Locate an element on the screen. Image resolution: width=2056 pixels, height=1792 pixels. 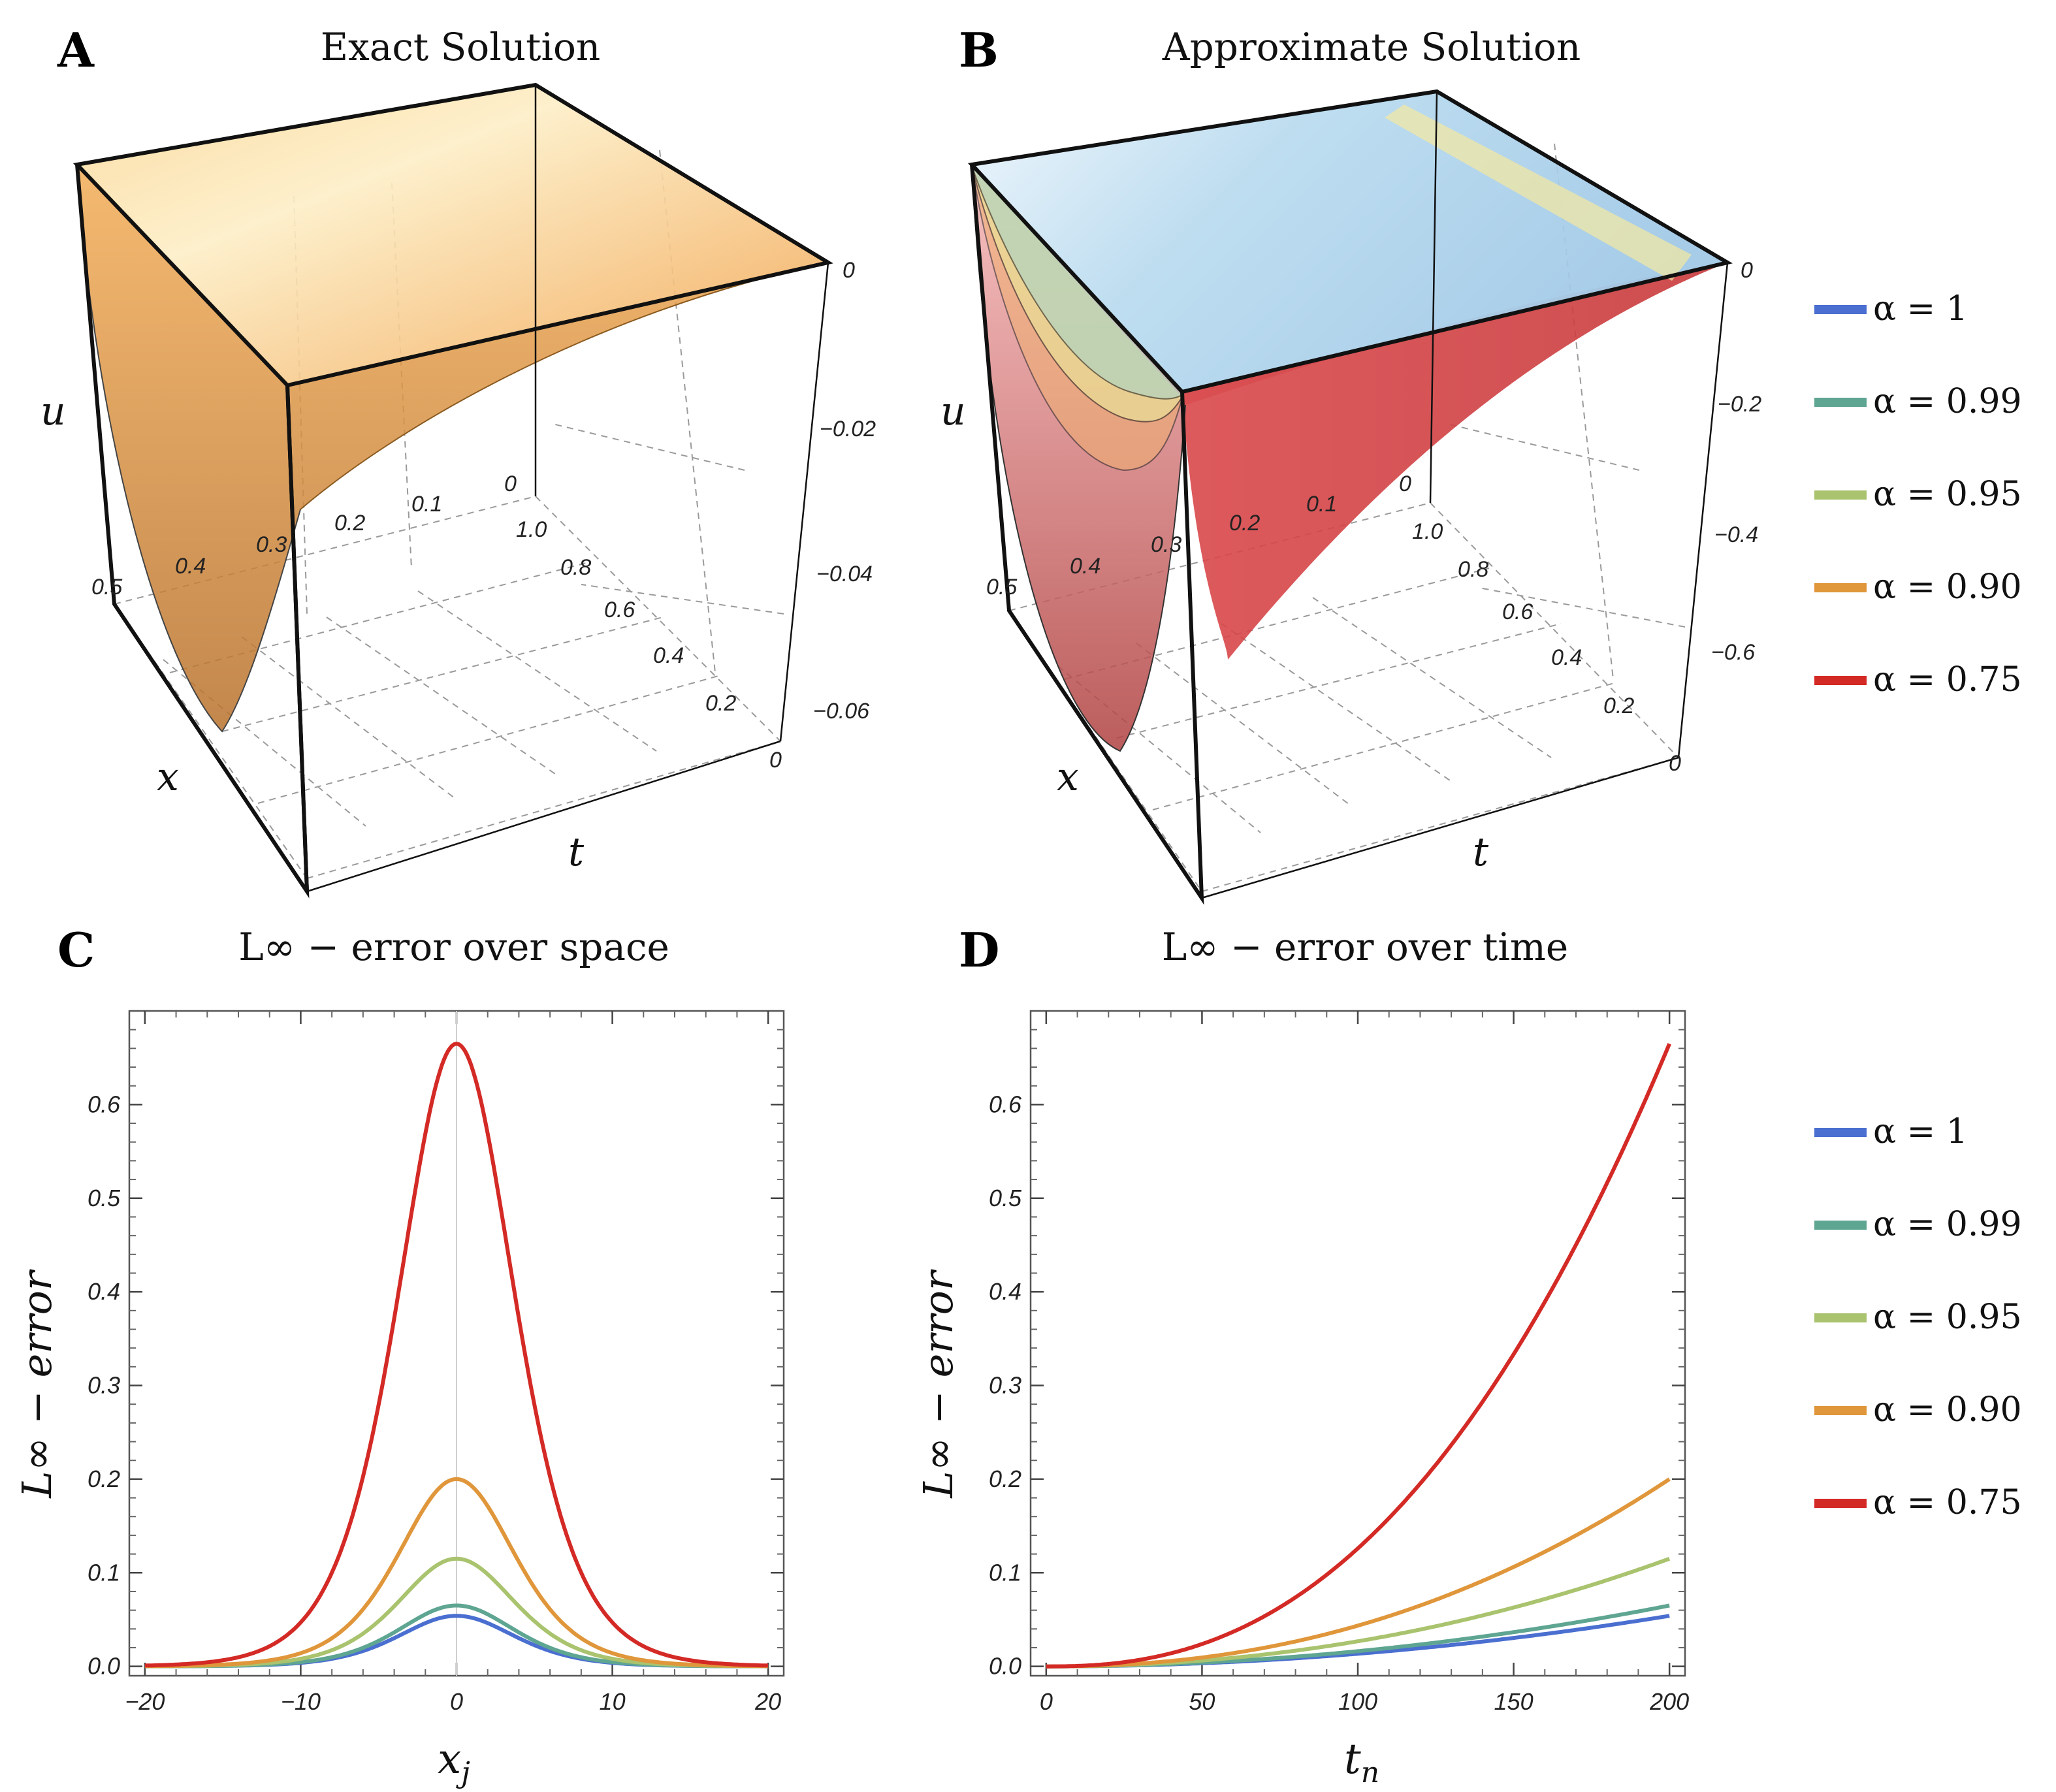
panel-title-d: L∞ − error over time is located at coordinates (1365, 947).